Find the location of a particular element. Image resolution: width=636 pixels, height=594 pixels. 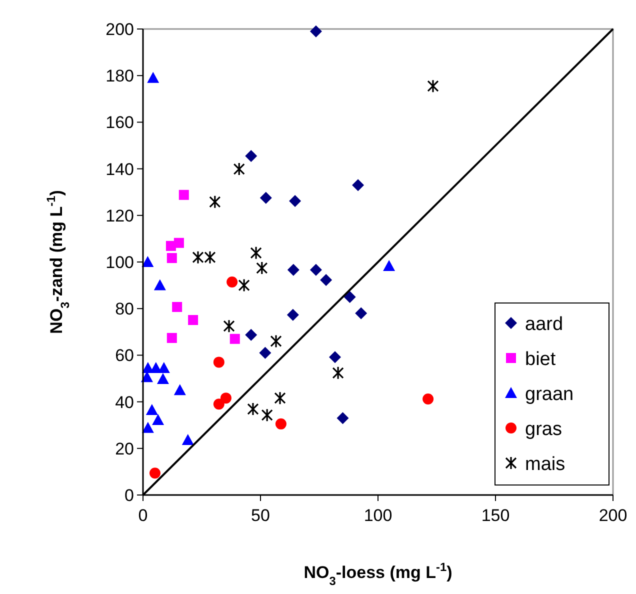

y-tick-label: 140 is located at coordinates (120, 169).